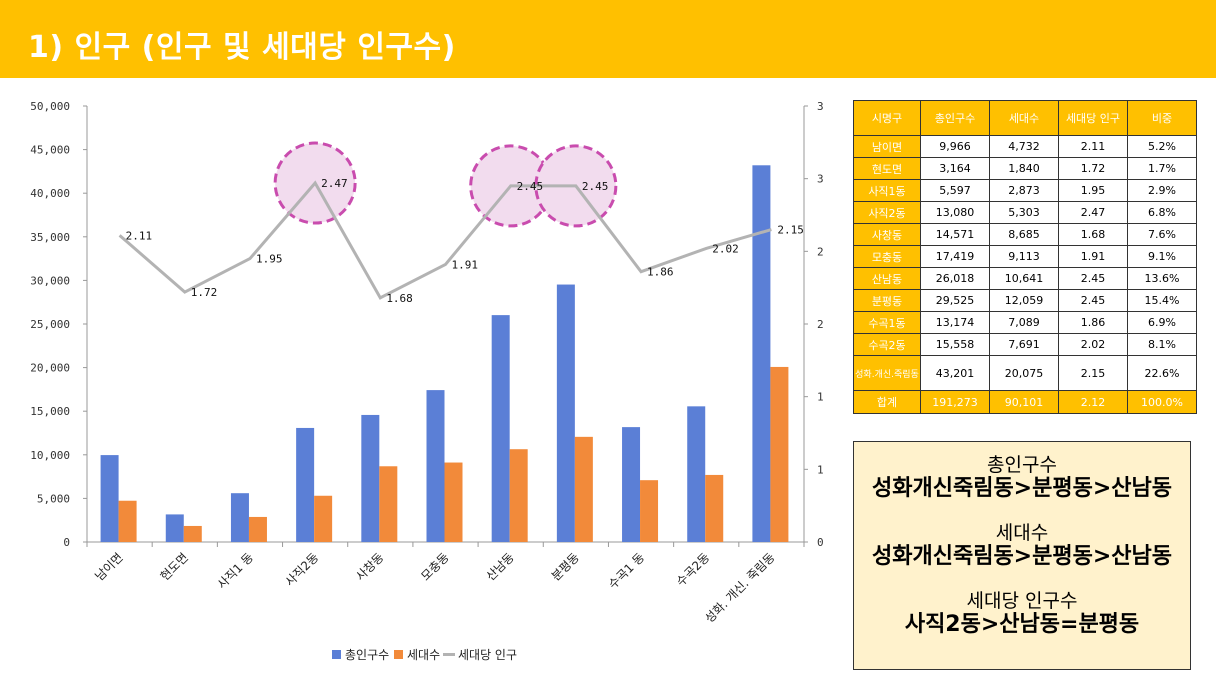 Image resolution: width=1216 pixels, height=684 pixels. I want to click on table-total-cell: 합계, so click(887, 402).